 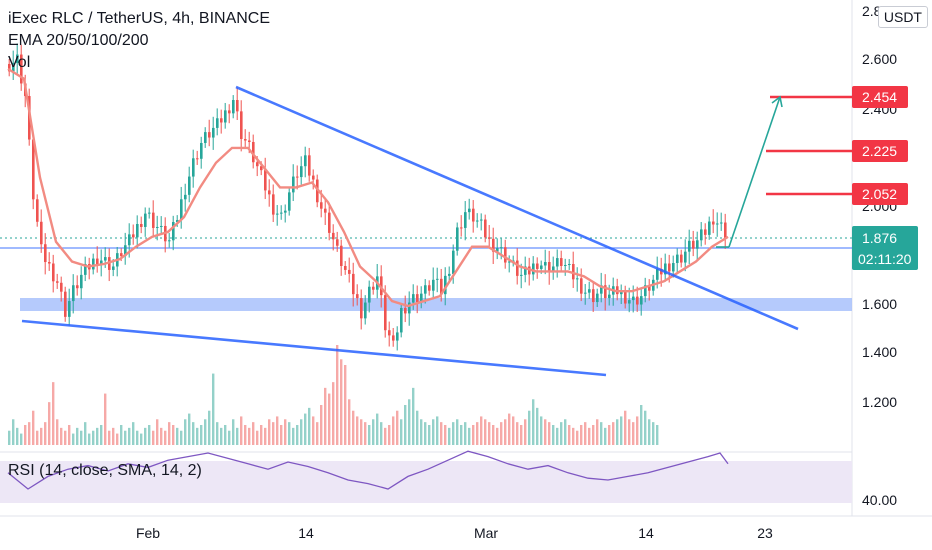 I want to click on symbol-title: iExec RLC / TetherUS, 4h, BINANCE, so click(x=139, y=18).